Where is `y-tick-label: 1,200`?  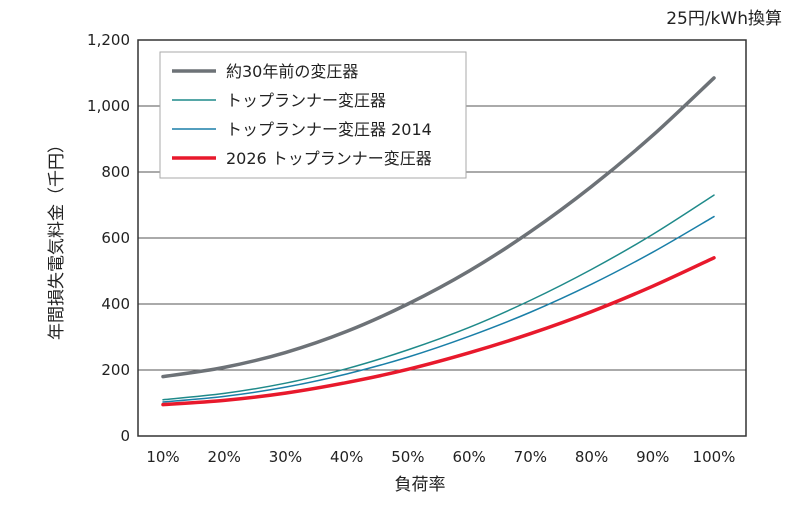 y-tick-label: 1,200 is located at coordinates (108, 40).